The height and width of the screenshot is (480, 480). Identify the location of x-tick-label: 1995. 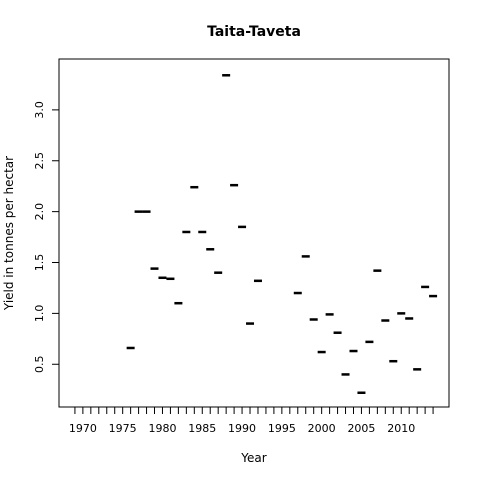
(282, 428).